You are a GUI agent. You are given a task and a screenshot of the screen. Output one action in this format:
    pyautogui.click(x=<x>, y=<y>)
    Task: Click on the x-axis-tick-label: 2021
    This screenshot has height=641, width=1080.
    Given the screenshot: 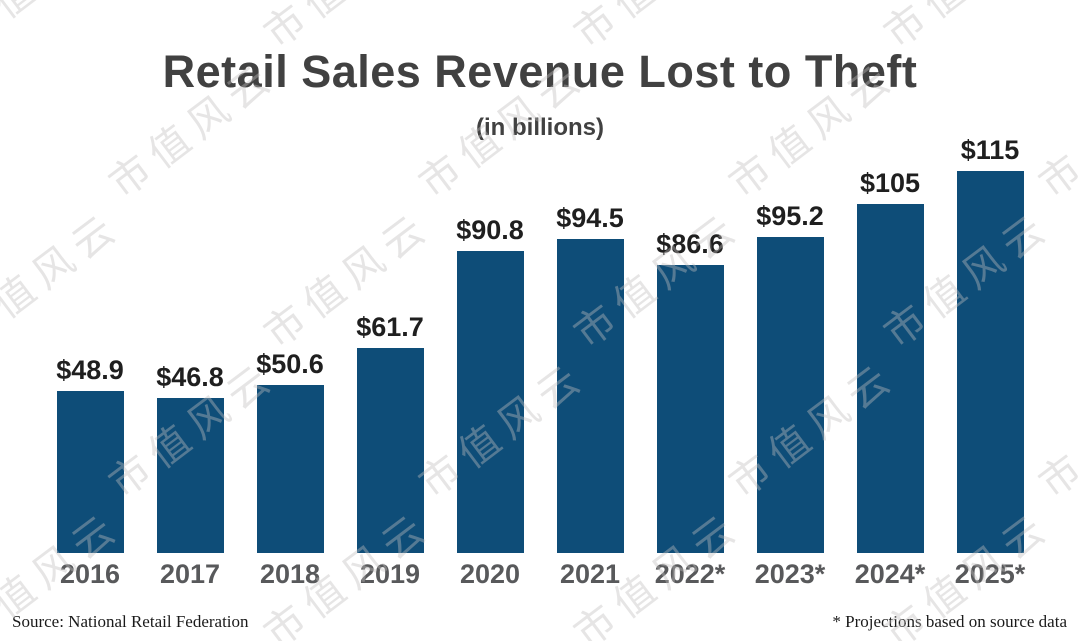 What is the action you would take?
    pyautogui.click(x=590, y=574)
    